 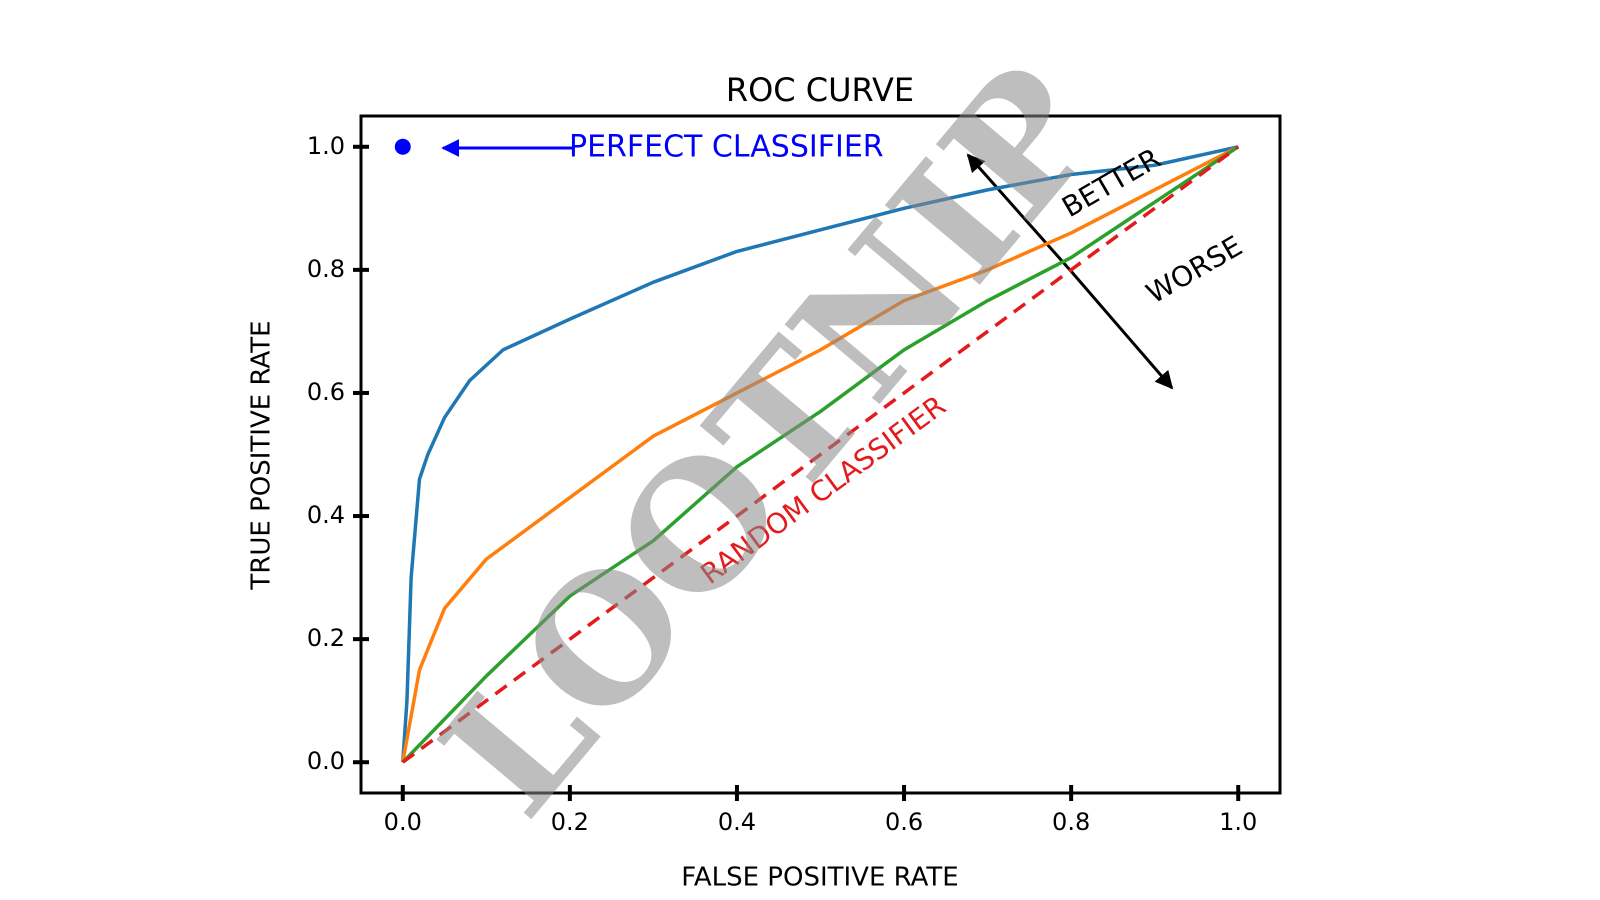 I want to click on x-tick-label: 0.2, so click(x=570, y=822).